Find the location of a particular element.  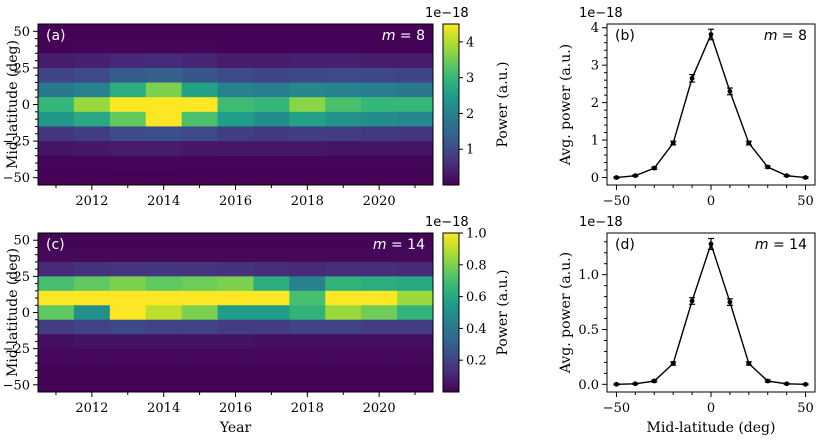

m-value: = 14 is located at coordinates (406, 245).